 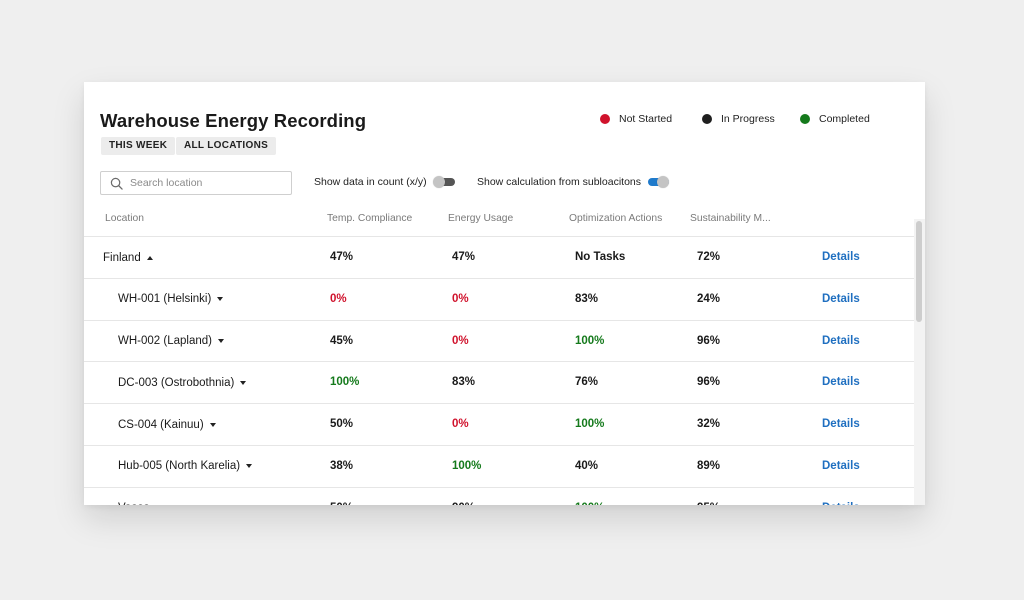 What do you see at coordinates (179, 466) in the screenshot?
I see `location-name: Hub-005 (North Karelia)` at bounding box center [179, 466].